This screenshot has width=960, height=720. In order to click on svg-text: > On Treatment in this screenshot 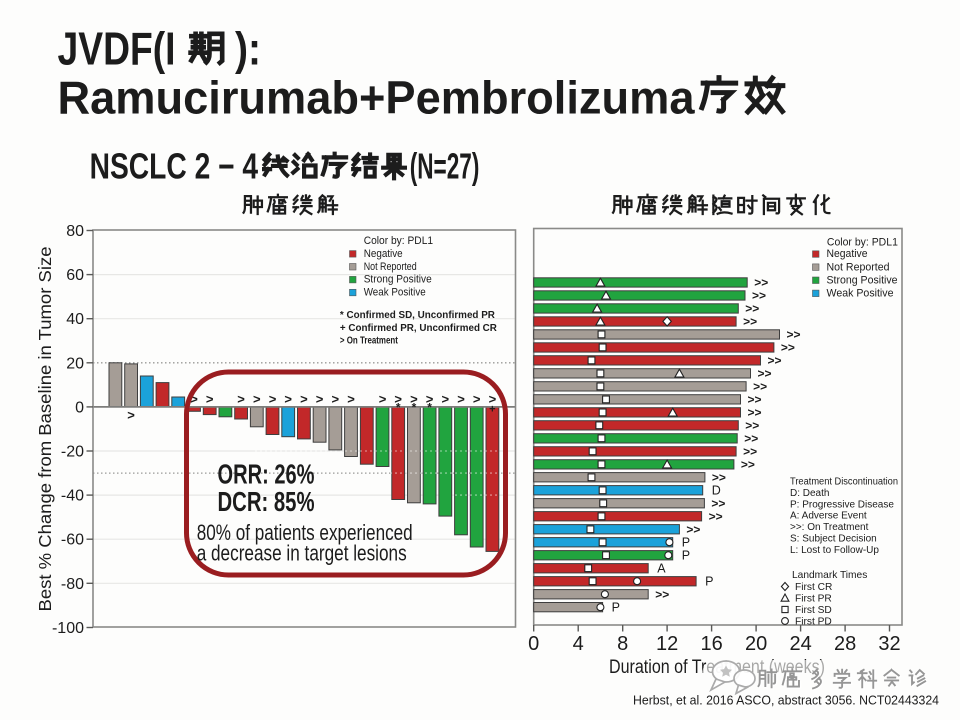, I will do `click(369, 341)`.